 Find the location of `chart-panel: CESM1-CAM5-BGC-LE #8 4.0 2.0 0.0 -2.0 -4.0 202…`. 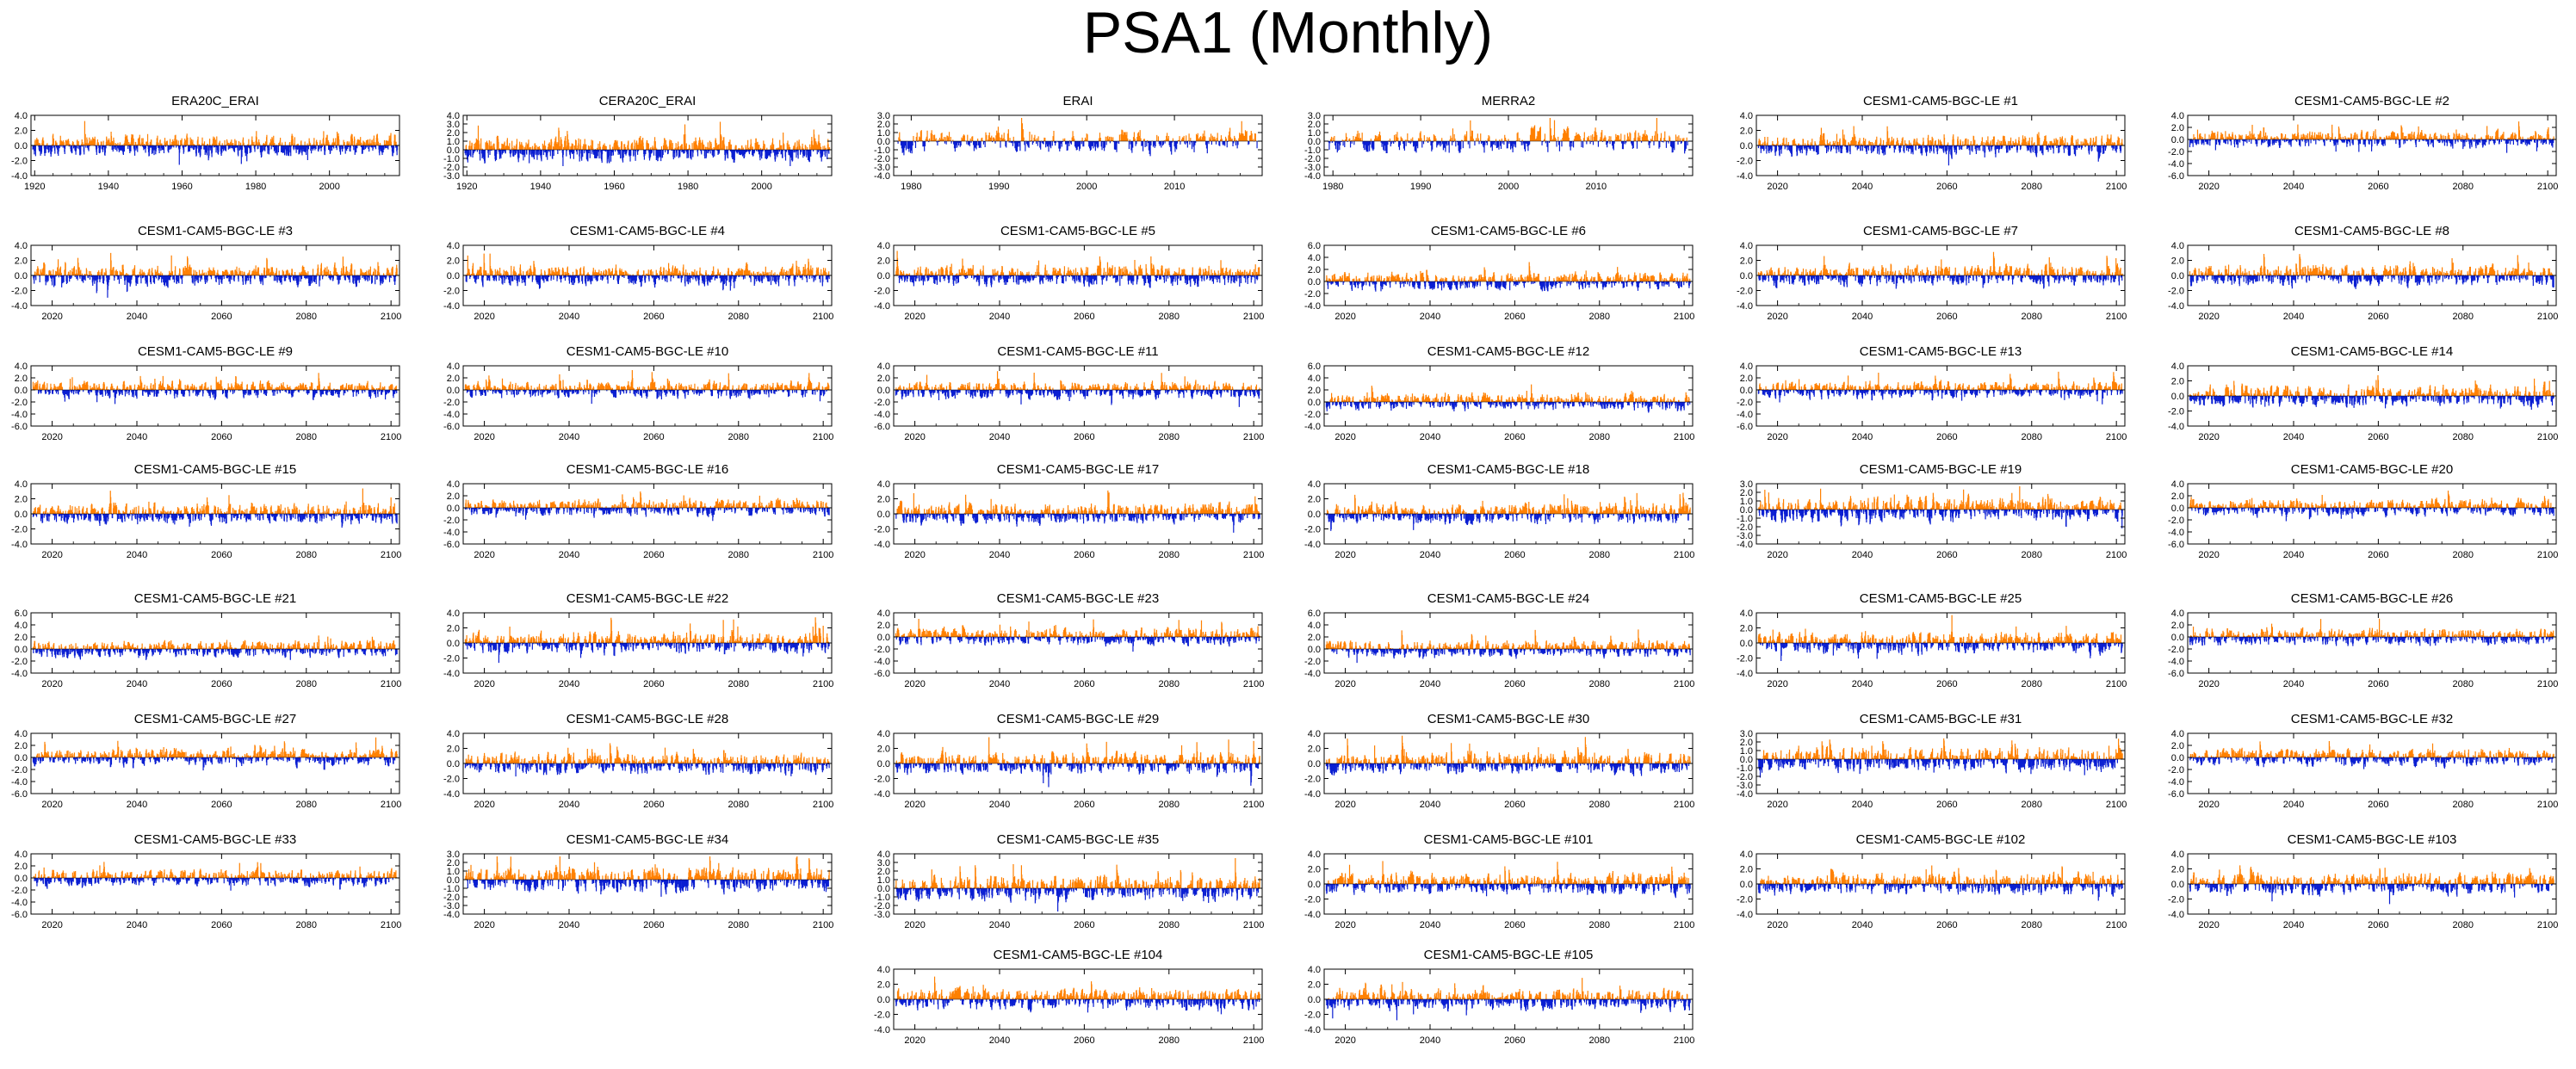

chart-panel: CESM1-CAM5-BGC-LE #8 4.0 2.0 0.0 -2.0 -4.0 202… is located at coordinates (2372, 275).